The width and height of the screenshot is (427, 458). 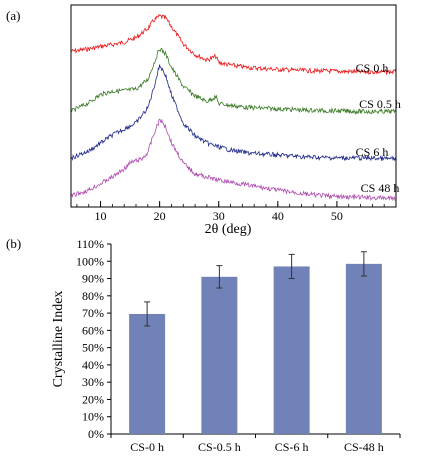 I want to click on bar-category-label: CS-0 h, so click(x=147, y=447).